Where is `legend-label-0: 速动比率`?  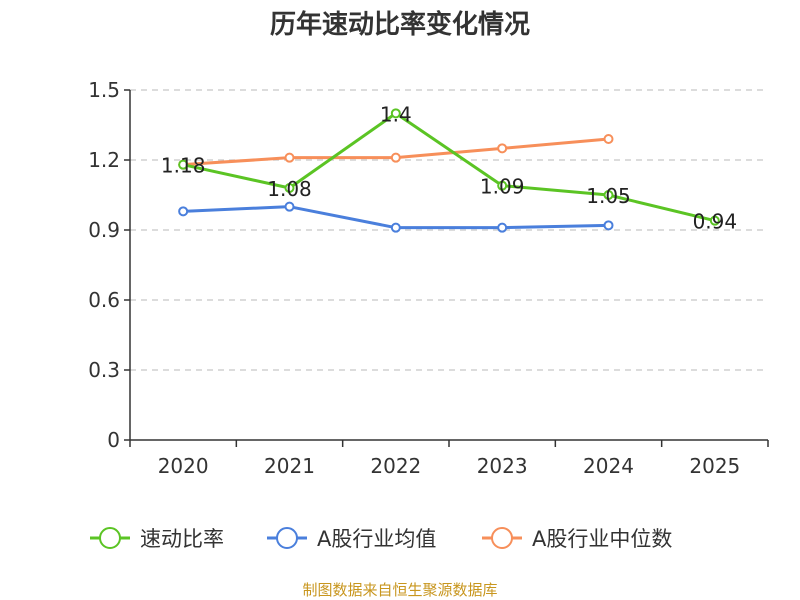 legend-label-0: 速动比率 is located at coordinates (182, 539).